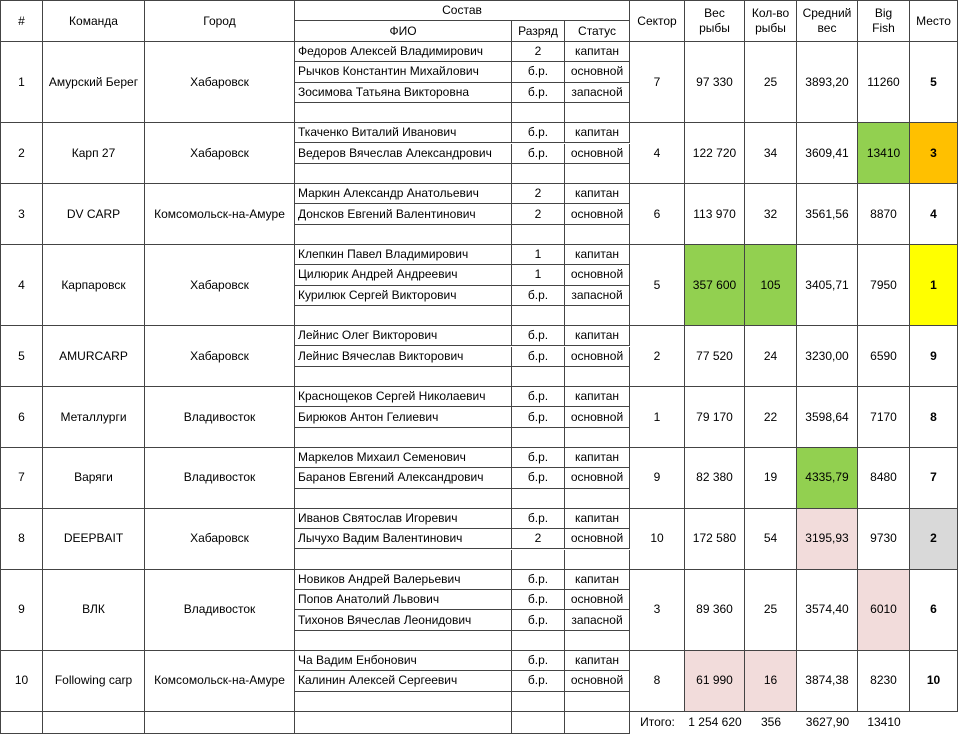 This screenshot has width=958, height=734. Describe the element at coordinates (715, 539) in the screenshot. I see `team-weight: 172 580` at that location.